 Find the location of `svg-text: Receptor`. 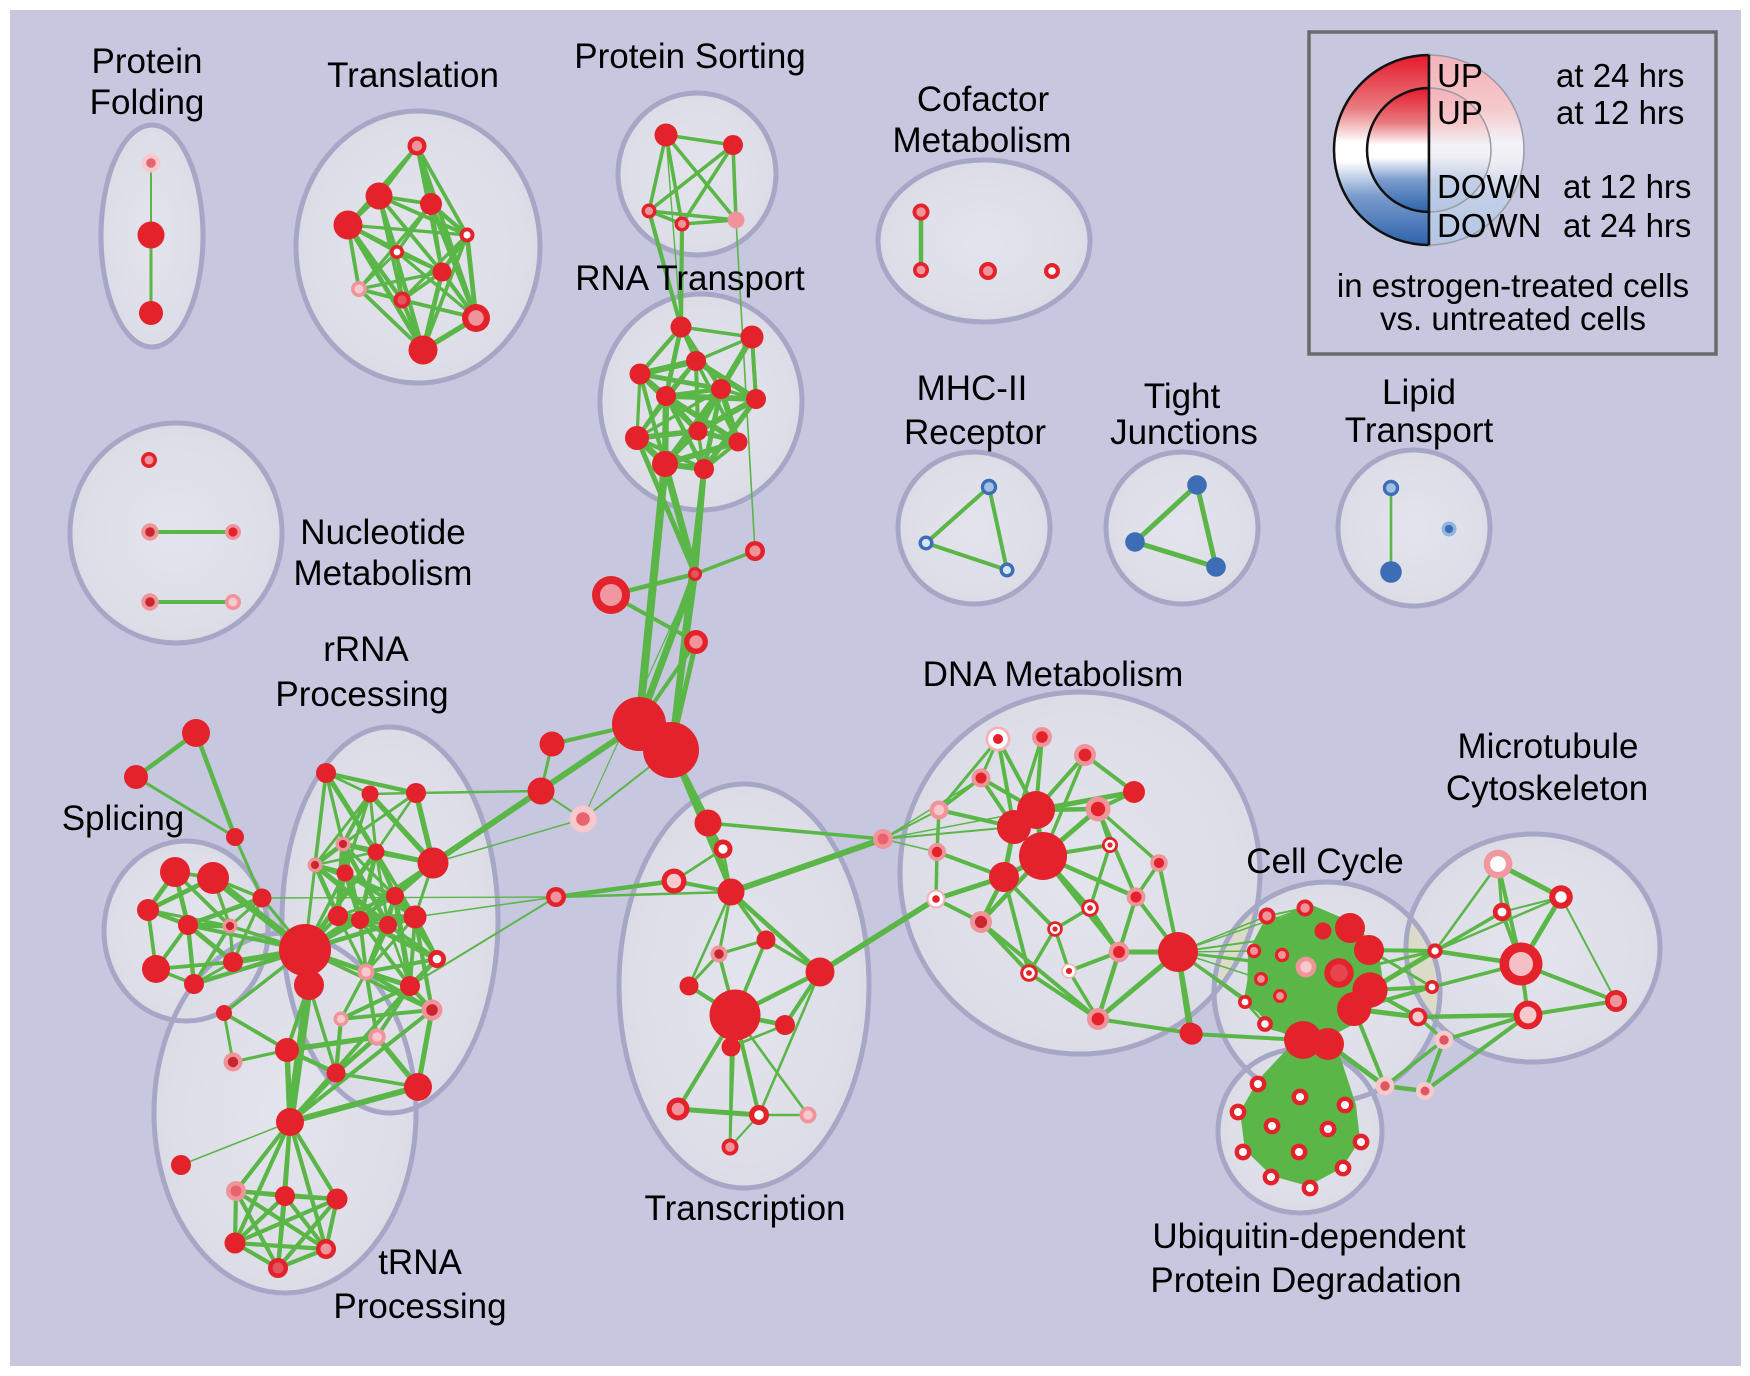

svg-text: Receptor is located at coordinates (975, 432).